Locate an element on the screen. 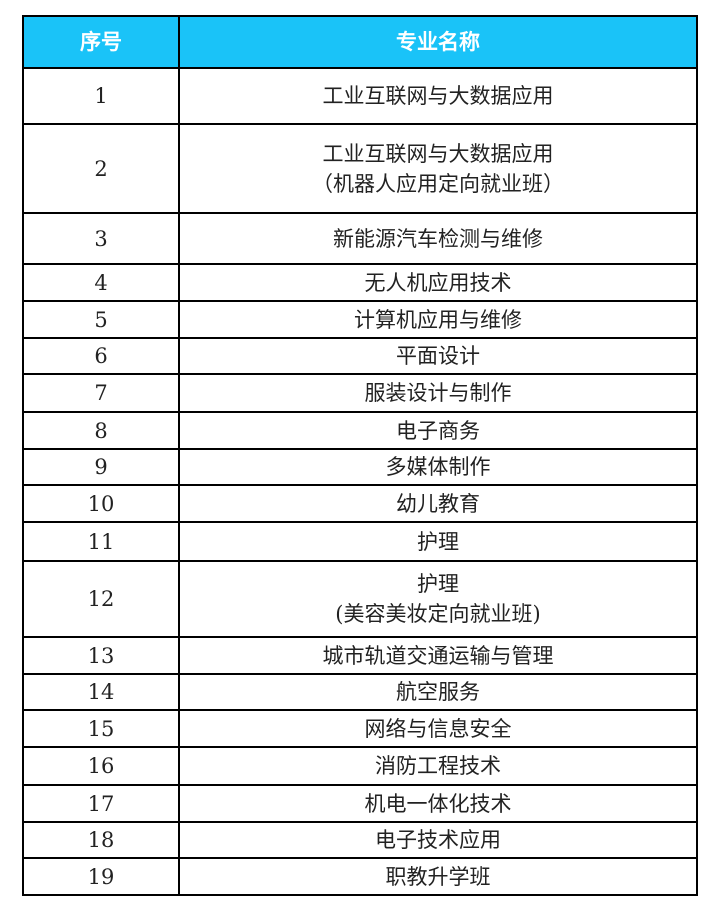 The image size is (714, 916). table-row: 1 工业互联网与大数据应用 is located at coordinates (360, 96).